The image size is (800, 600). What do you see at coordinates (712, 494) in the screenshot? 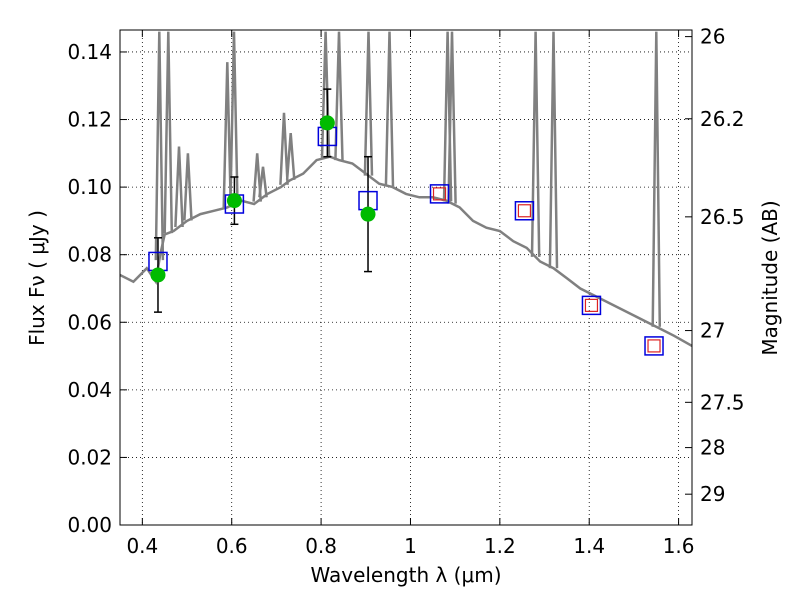
I see `right-tick-label: 29` at bounding box center [712, 494].